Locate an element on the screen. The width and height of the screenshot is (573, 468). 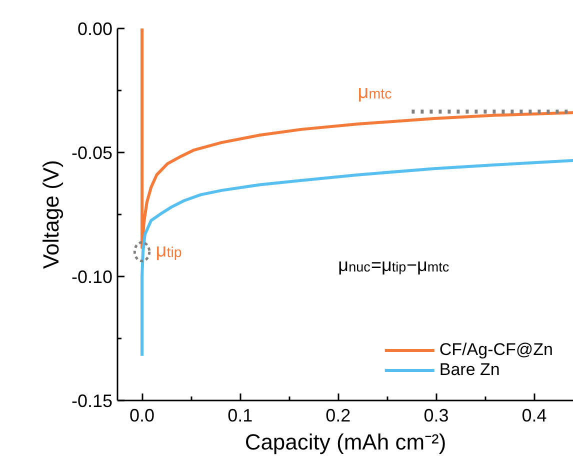
x-axis-title: Capacity (mAh cm⁻²) is located at coordinates (345, 442).